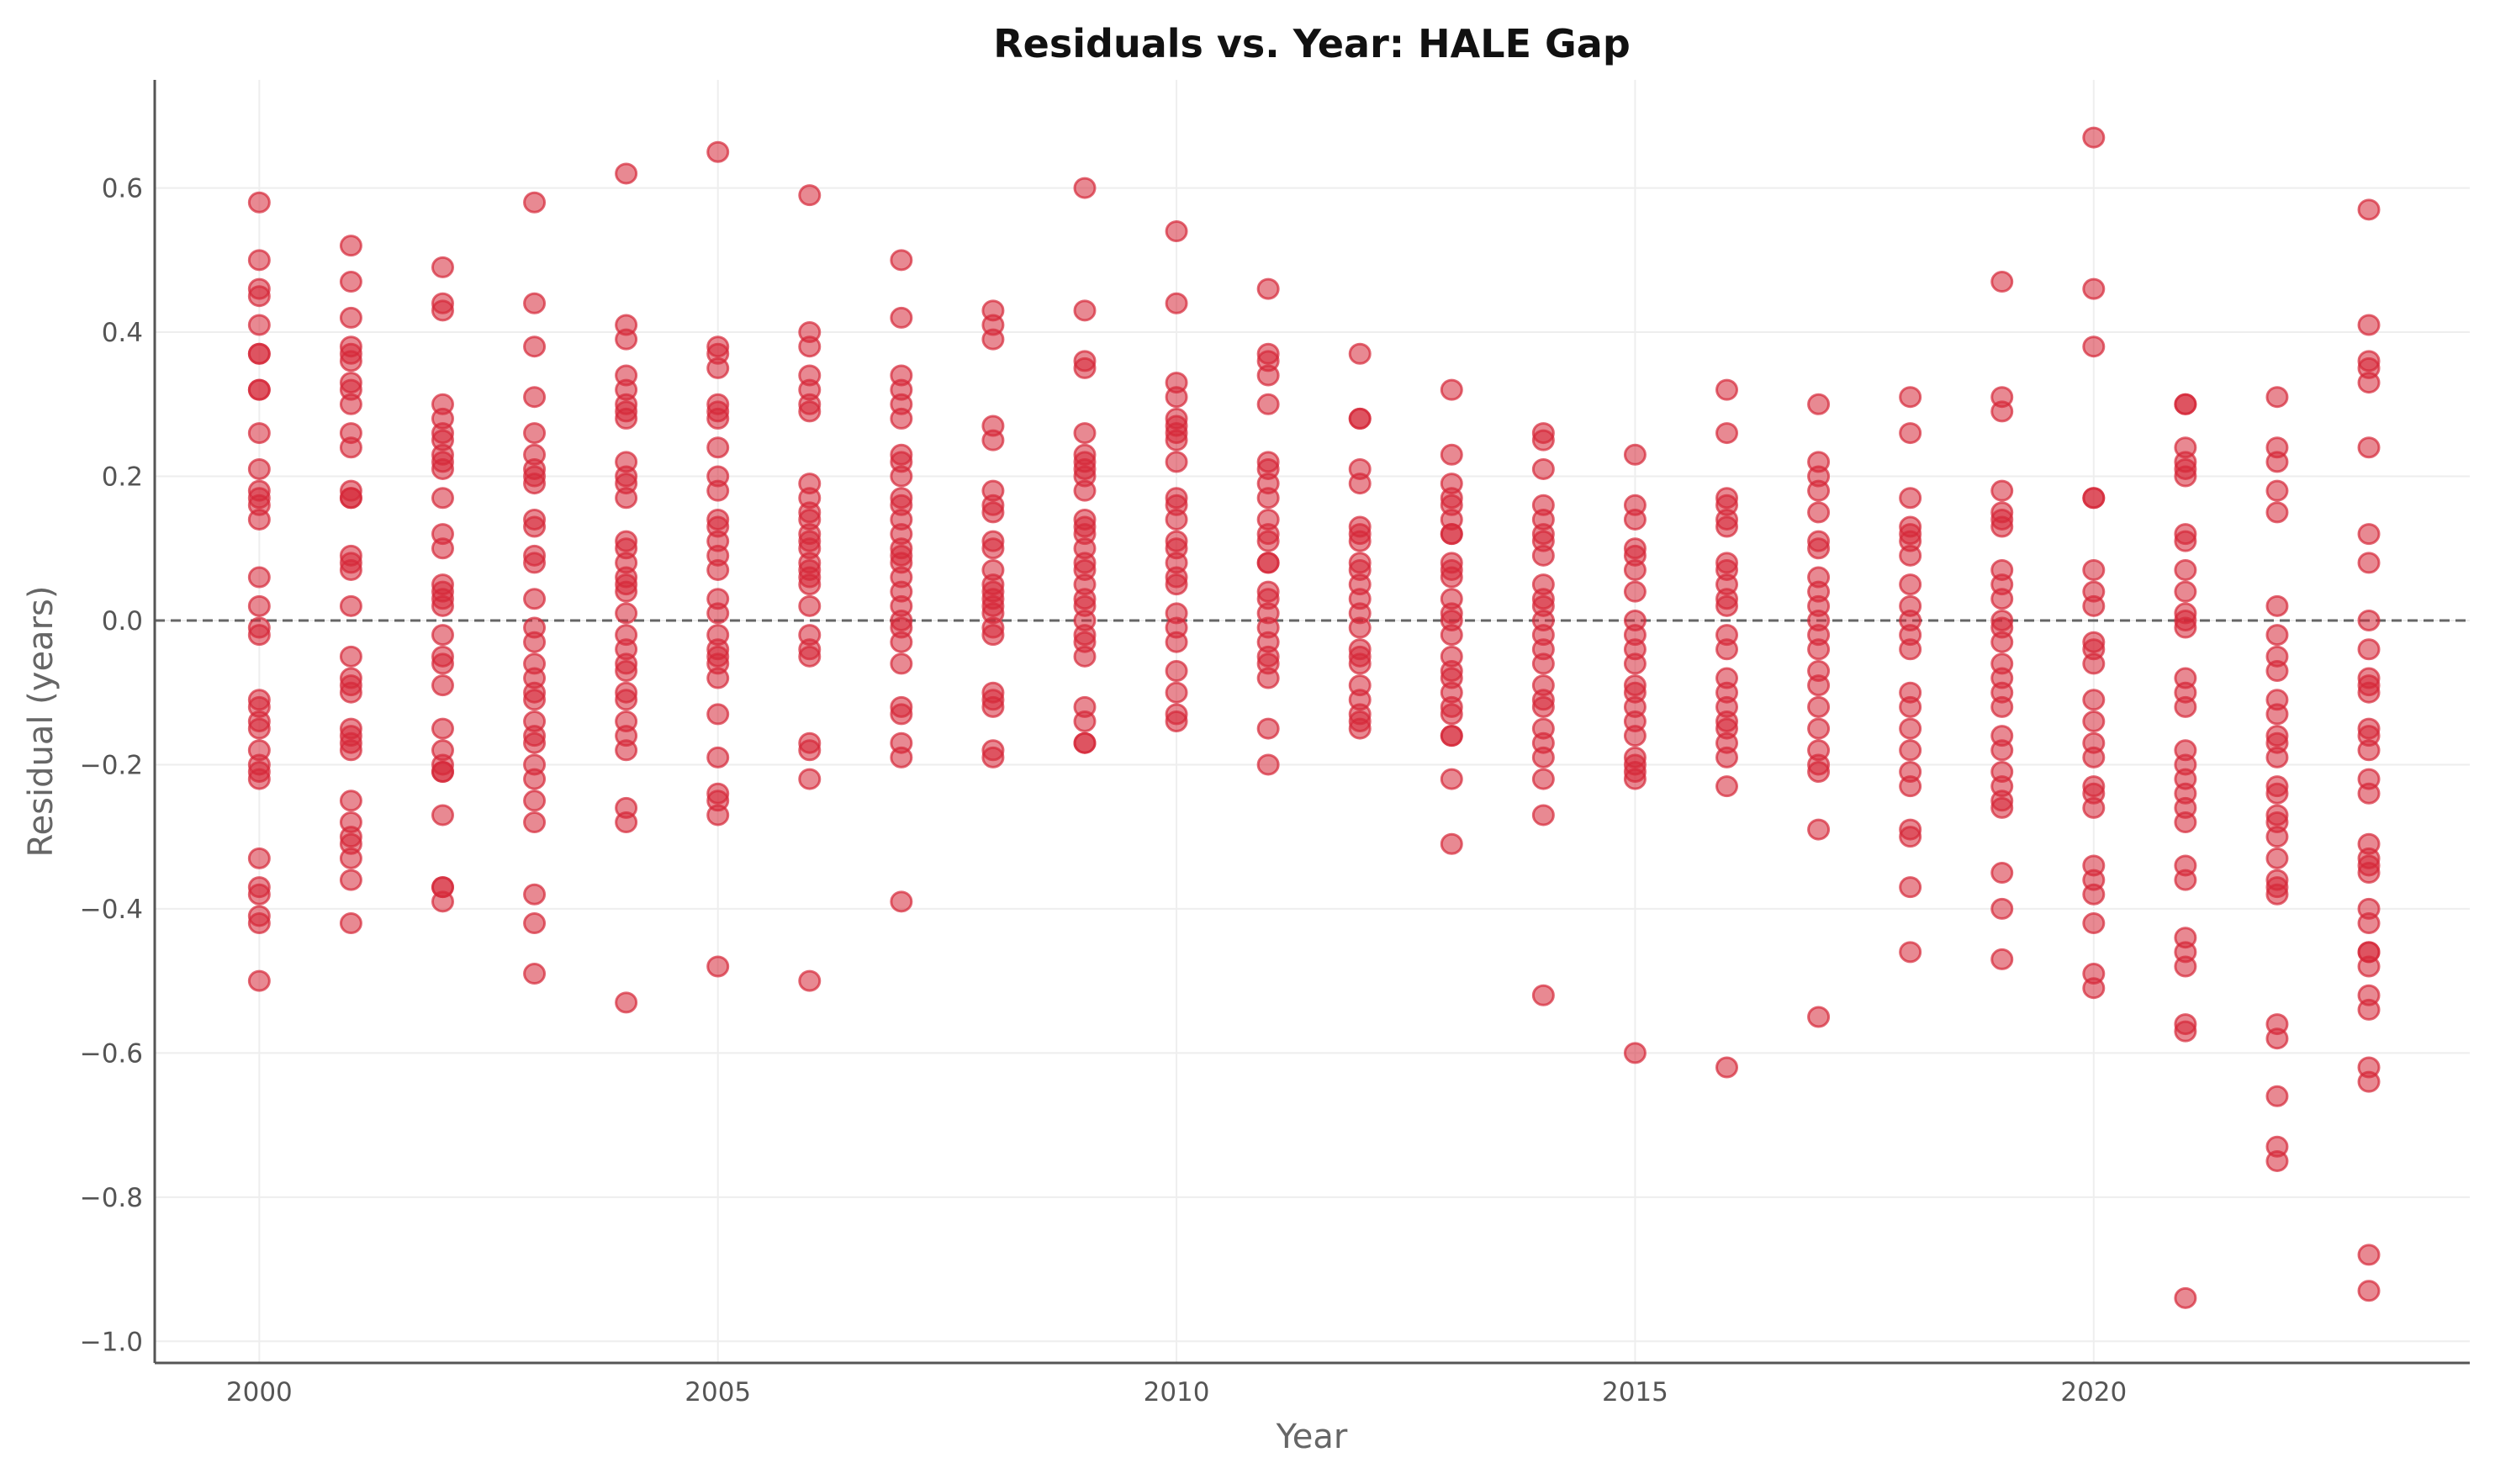 The width and height of the screenshot is (2495, 1484). I want to click on x-tick-labels: 2000 2005 2010 2015 2020, so click(1176, 1392).